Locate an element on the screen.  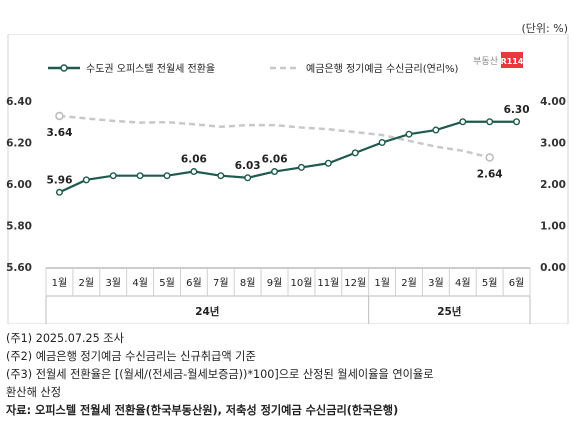
brand-text: 부동산 is located at coordinates (485, 61).